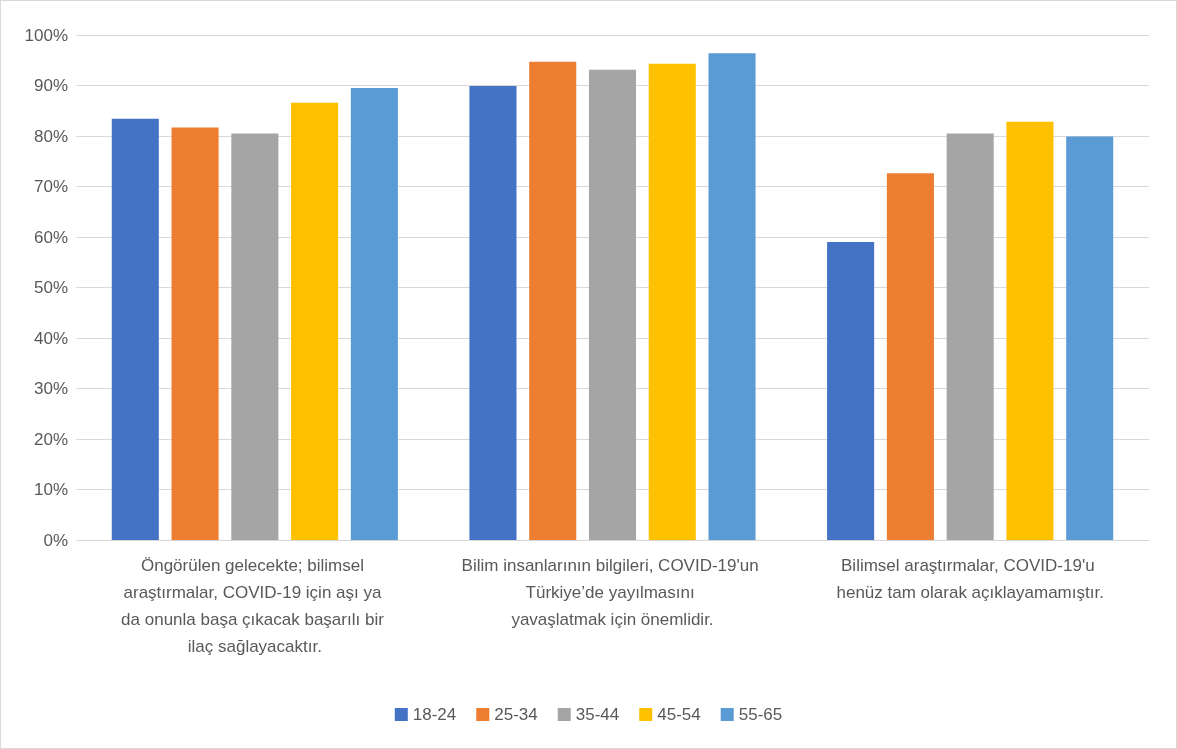 The width and height of the screenshot is (1177, 749). Describe the element at coordinates (50, 237) in the screenshot. I see `y-tick-label: 60%` at that location.